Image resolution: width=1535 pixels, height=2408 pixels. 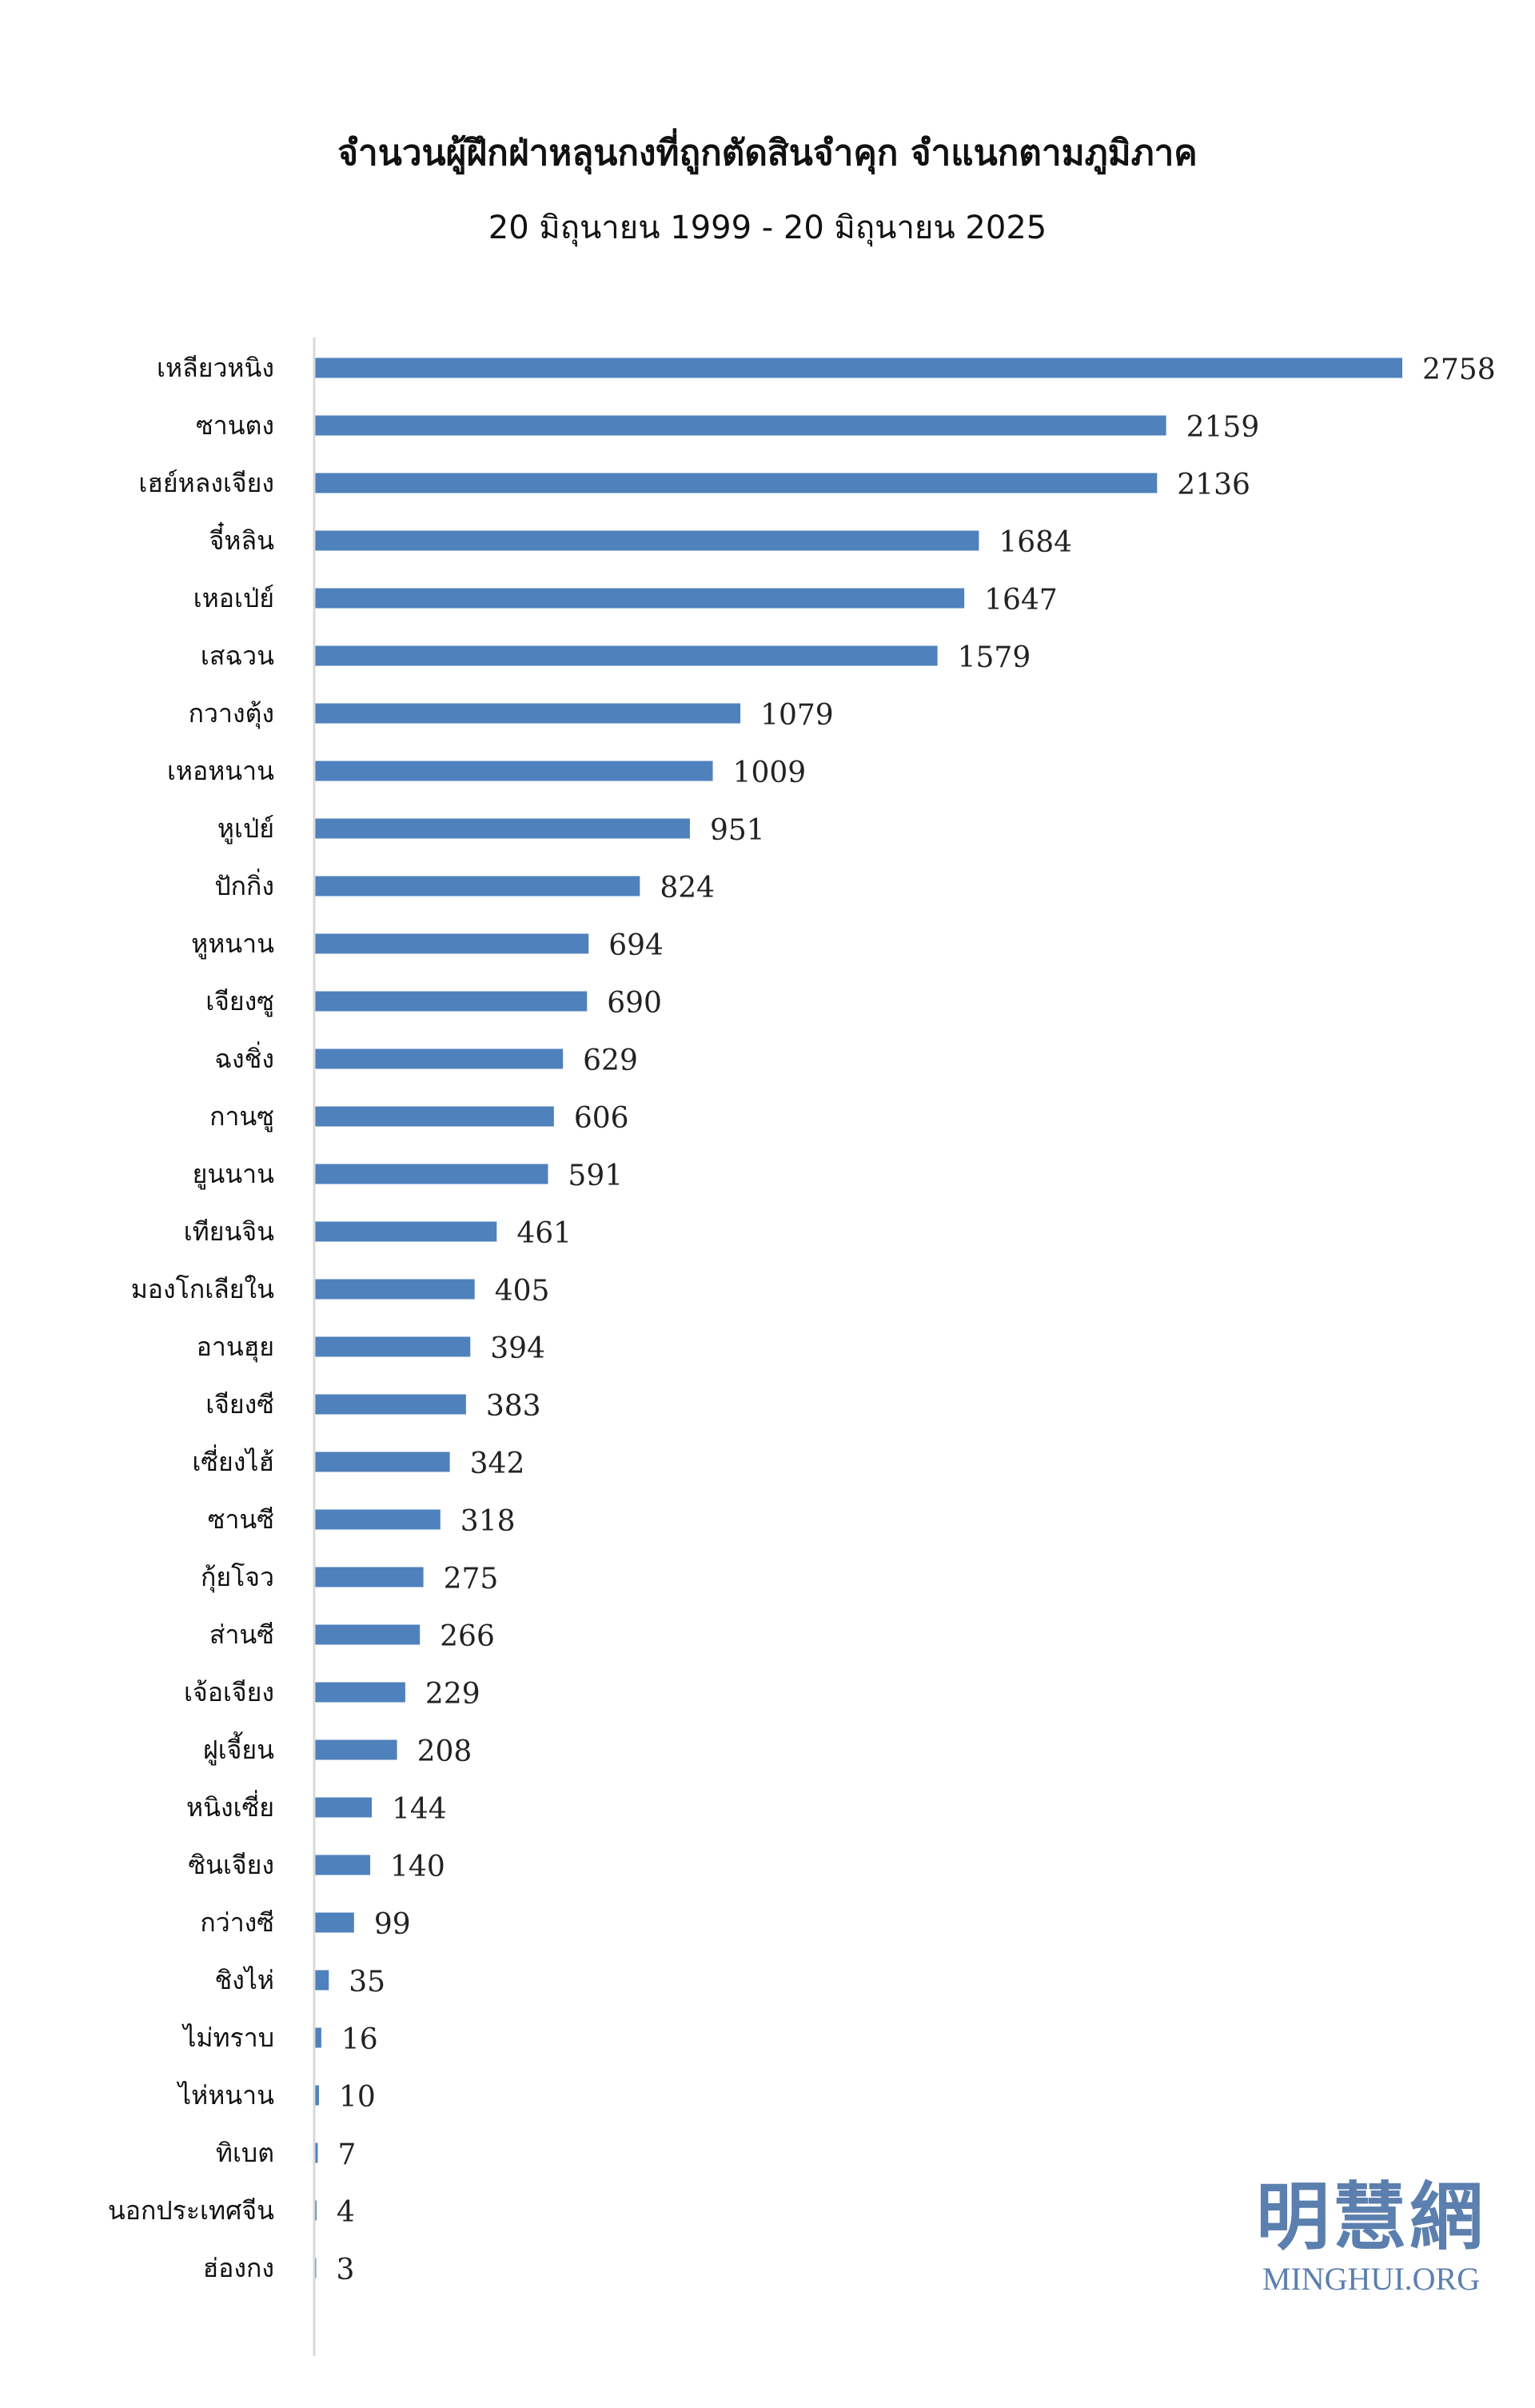 I want to click on category-label: นอกประเทศจีน, so click(x=191, y=2210).